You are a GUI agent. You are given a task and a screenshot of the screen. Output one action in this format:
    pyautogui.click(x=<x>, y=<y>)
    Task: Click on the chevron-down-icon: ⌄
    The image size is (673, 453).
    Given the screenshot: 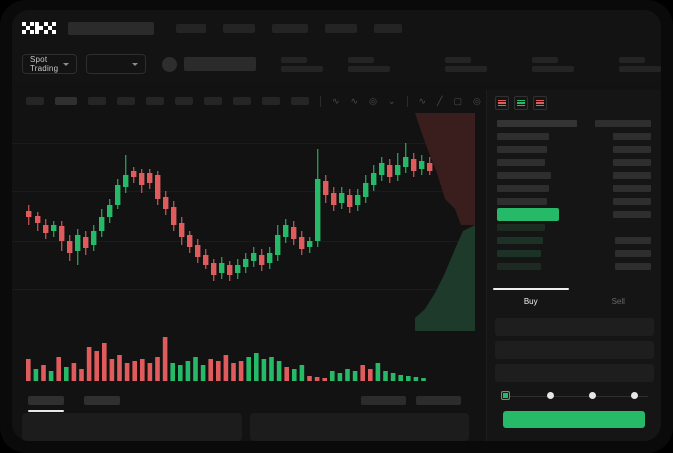 What is the action you would take?
    pyautogui.click(x=391, y=100)
    